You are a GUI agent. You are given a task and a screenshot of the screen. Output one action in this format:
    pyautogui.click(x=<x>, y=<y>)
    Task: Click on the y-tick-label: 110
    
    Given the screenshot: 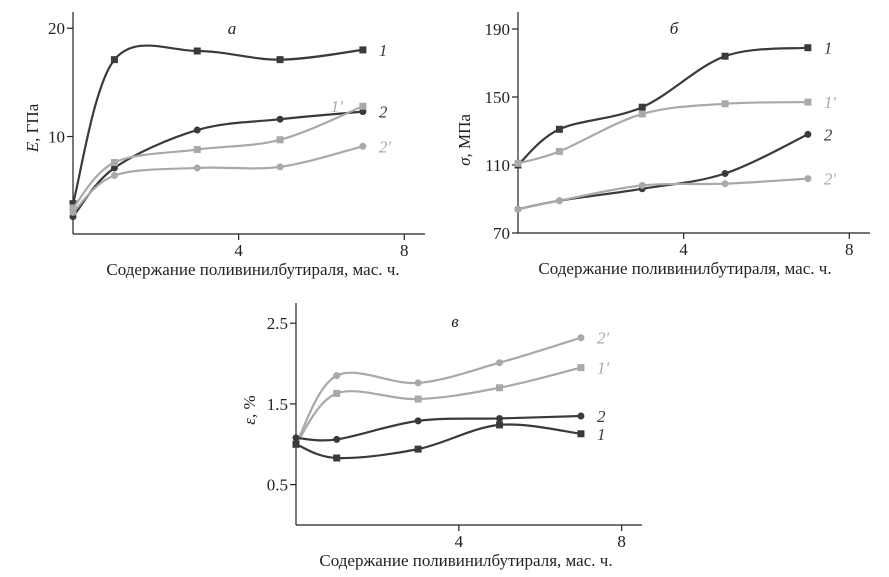 What is the action you would take?
    pyautogui.click(x=497, y=165)
    